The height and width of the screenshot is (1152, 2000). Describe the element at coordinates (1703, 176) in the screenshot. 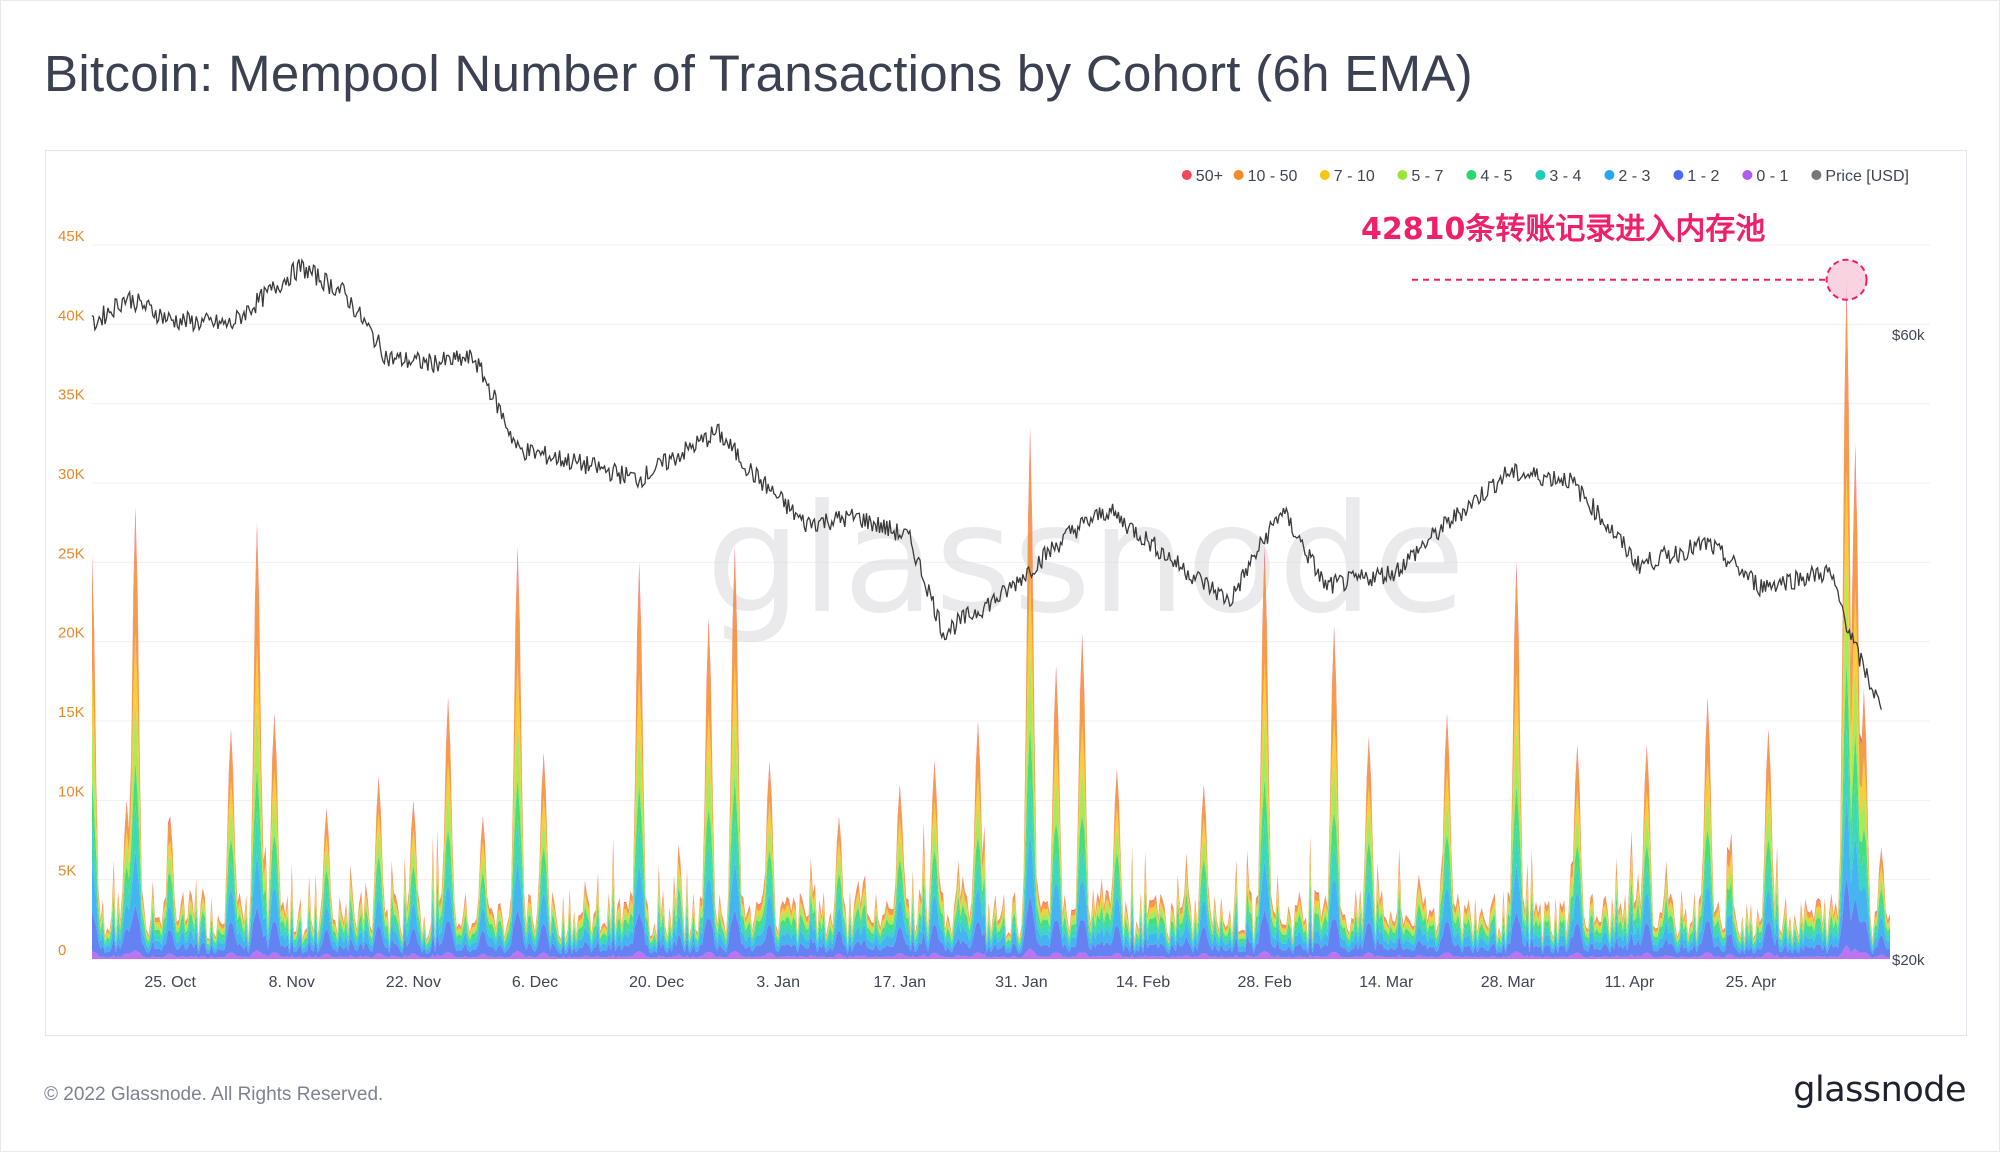

I see `legend-label: 1 - 2` at that location.